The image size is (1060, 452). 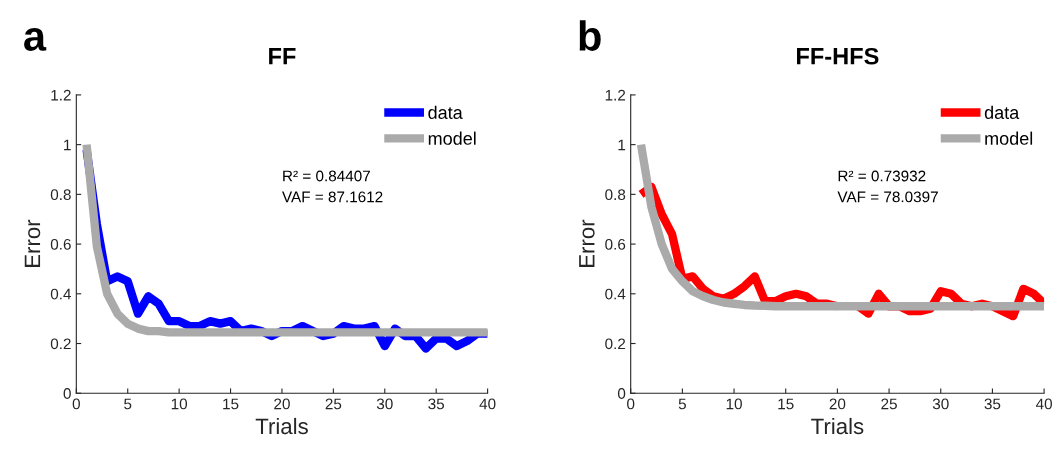 I want to click on chart-title: FF, so click(x=282, y=56).